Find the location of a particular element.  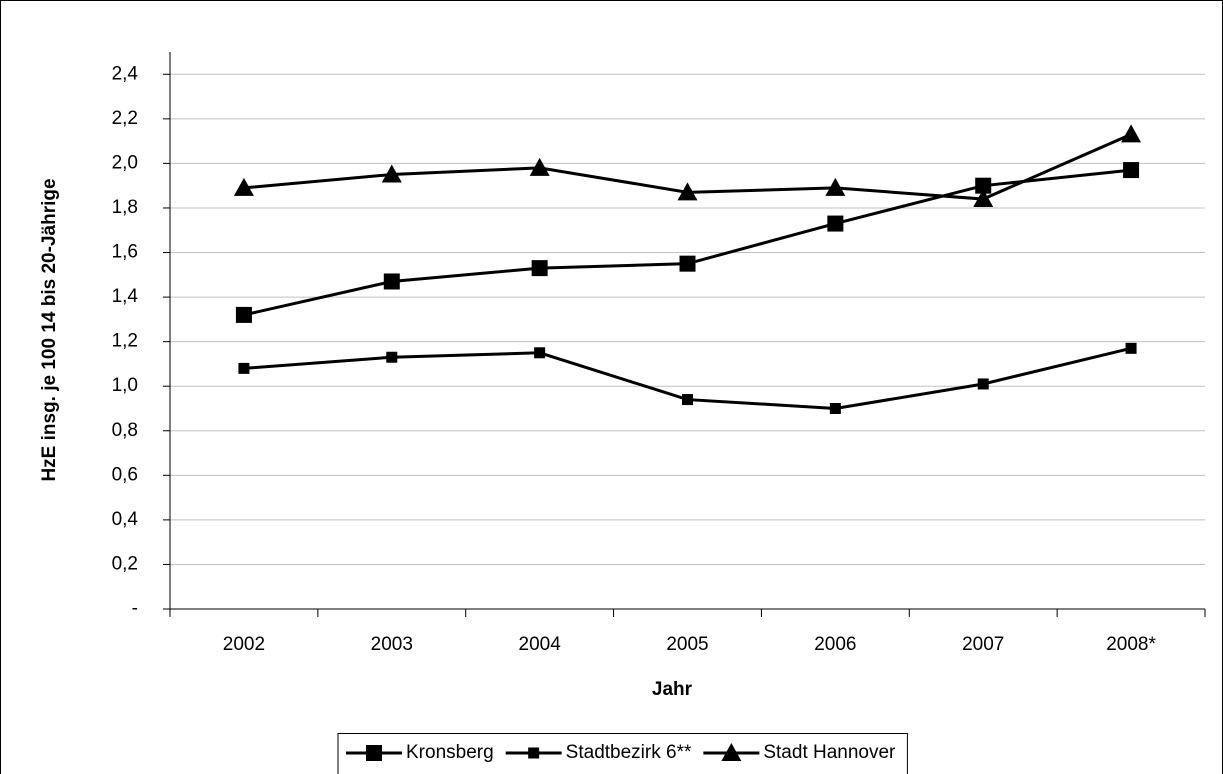

y-tick-label: 0,6 is located at coordinates (125, 474).